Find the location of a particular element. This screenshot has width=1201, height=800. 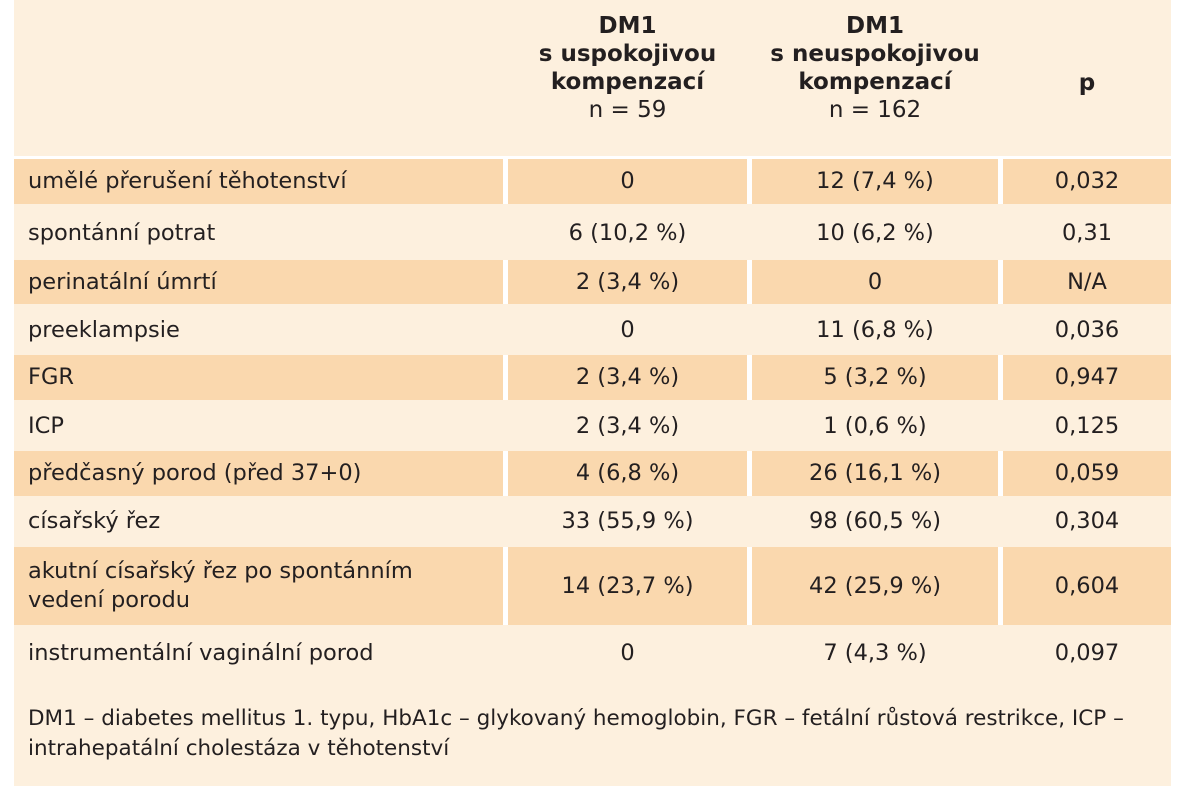

header-group-1-line-2: s uspokojivou is located at coordinates (627, 54).